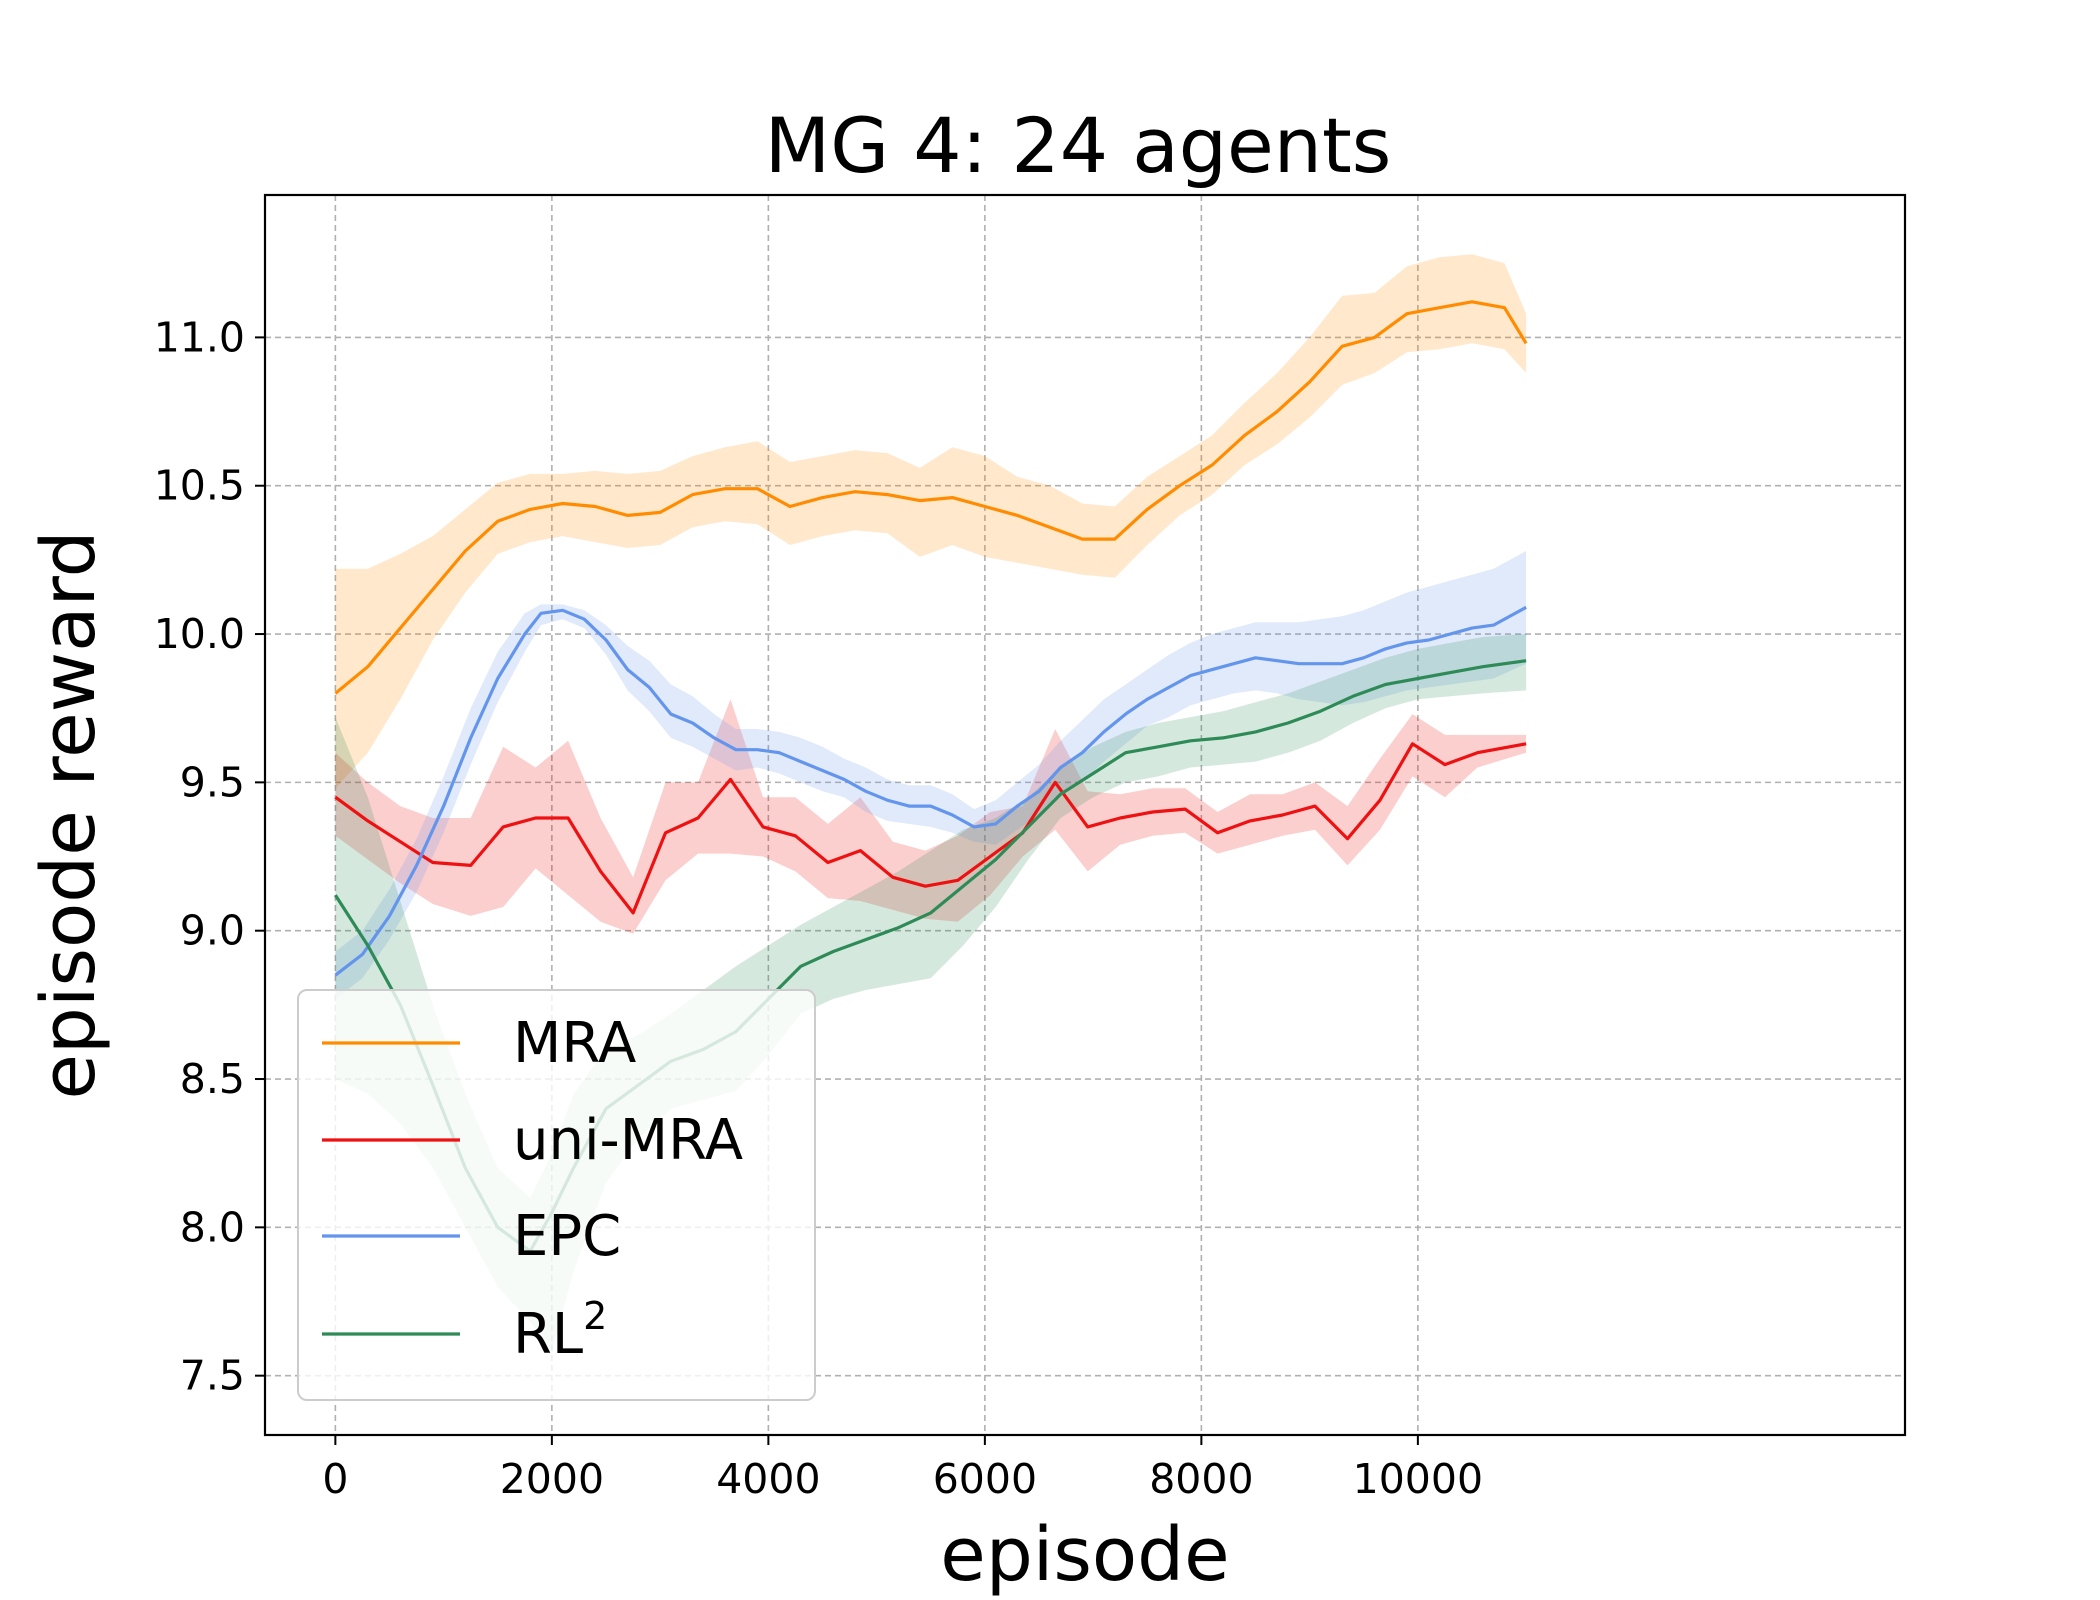 The width and height of the screenshot is (2100, 1600). Describe the element at coordinates (985, 1479) in the screenshot. I see `x-tick-label: 6000` at that location.